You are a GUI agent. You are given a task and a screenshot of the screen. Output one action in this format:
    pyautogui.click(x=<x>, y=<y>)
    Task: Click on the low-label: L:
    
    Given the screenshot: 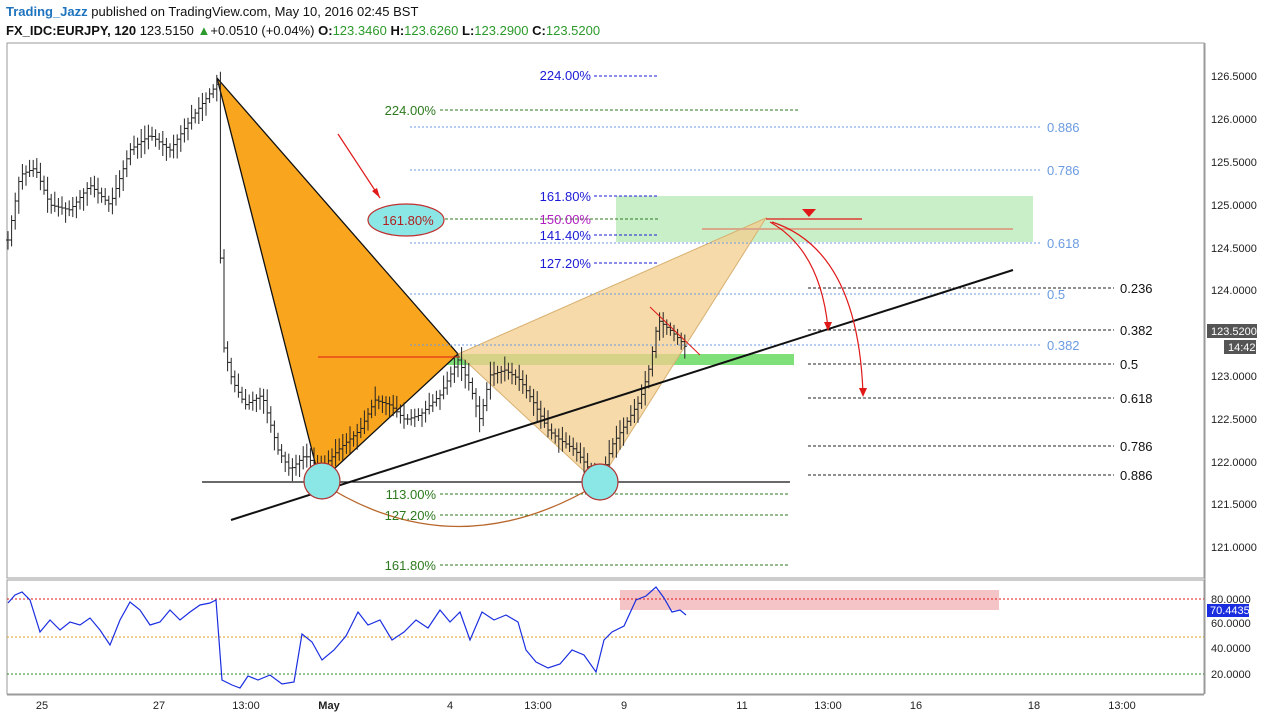 What is the action you would take?
    pyautogui.click(x=468, y=30)
    